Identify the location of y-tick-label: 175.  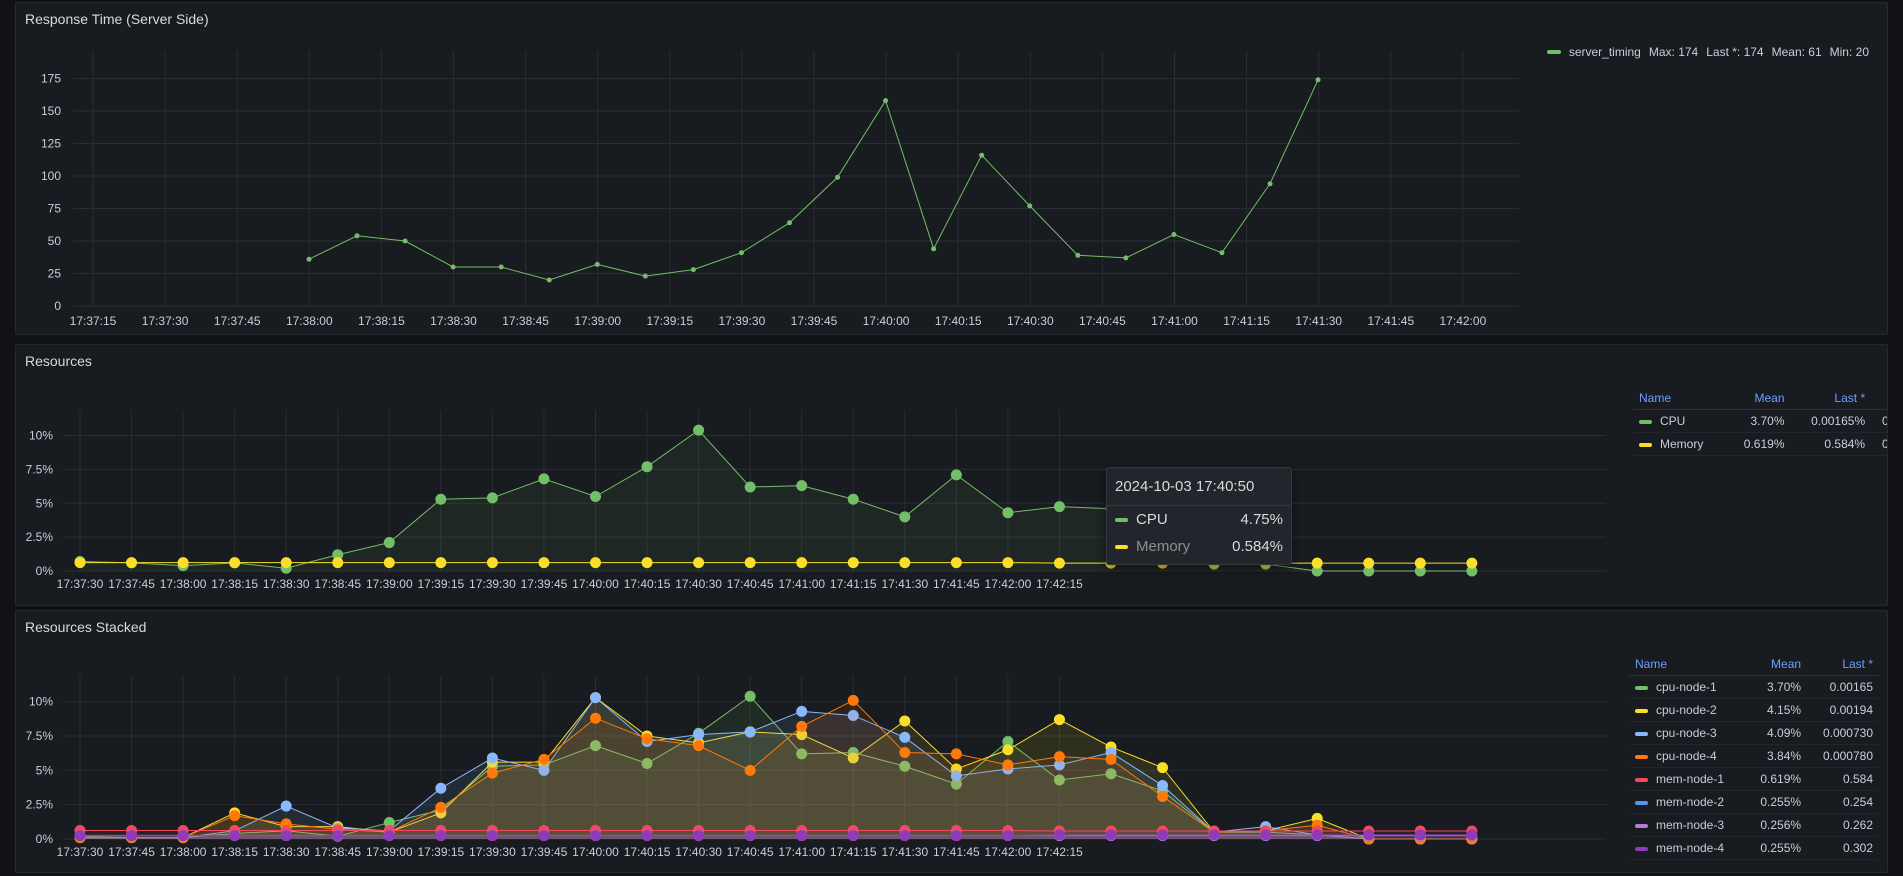
(51, 79).